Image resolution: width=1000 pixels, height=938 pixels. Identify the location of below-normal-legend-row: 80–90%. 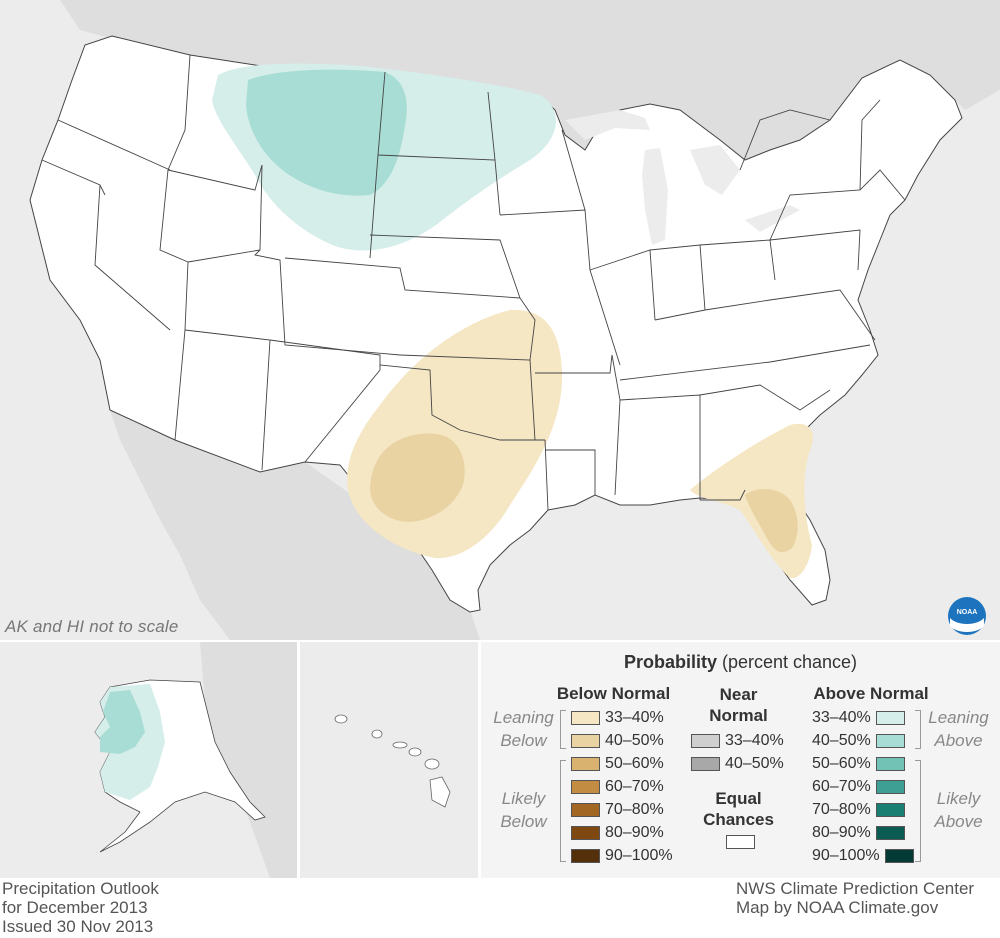
(617, 833).